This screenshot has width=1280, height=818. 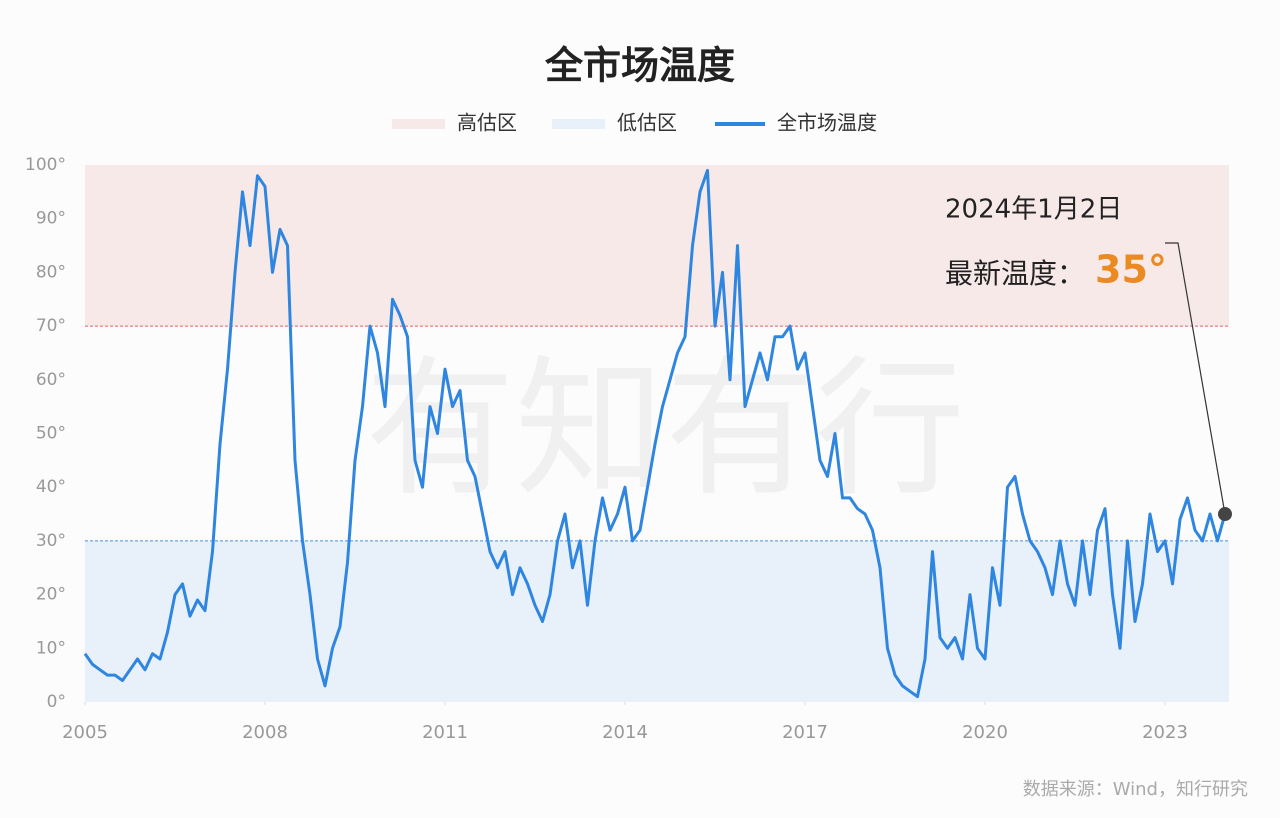 I want to click on y-tick-label: 0°, so click(x=56, y=702).